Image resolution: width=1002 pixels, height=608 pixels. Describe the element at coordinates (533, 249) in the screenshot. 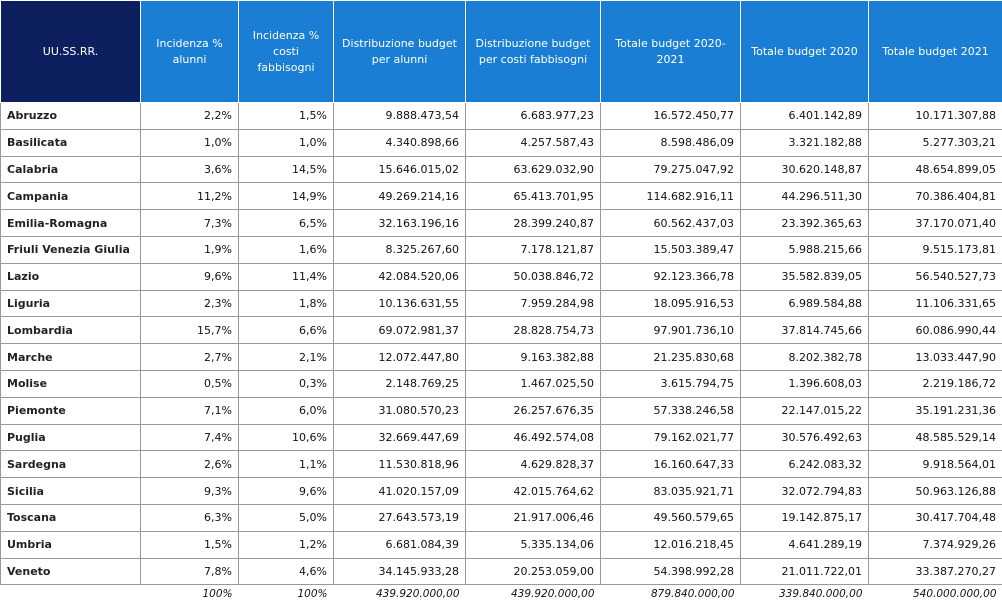

I see `table-cell: 7.178.121,87` at that location.